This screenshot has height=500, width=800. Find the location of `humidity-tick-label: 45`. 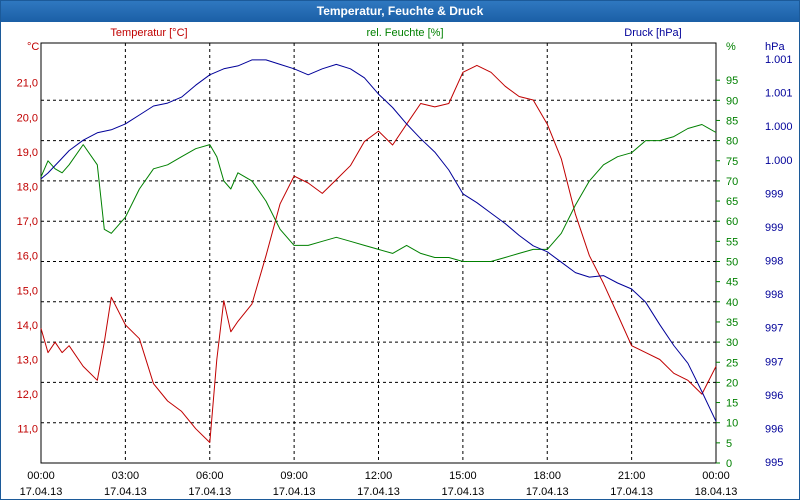

humidity-tick-label: 45 is located at coordinates (732, 283).